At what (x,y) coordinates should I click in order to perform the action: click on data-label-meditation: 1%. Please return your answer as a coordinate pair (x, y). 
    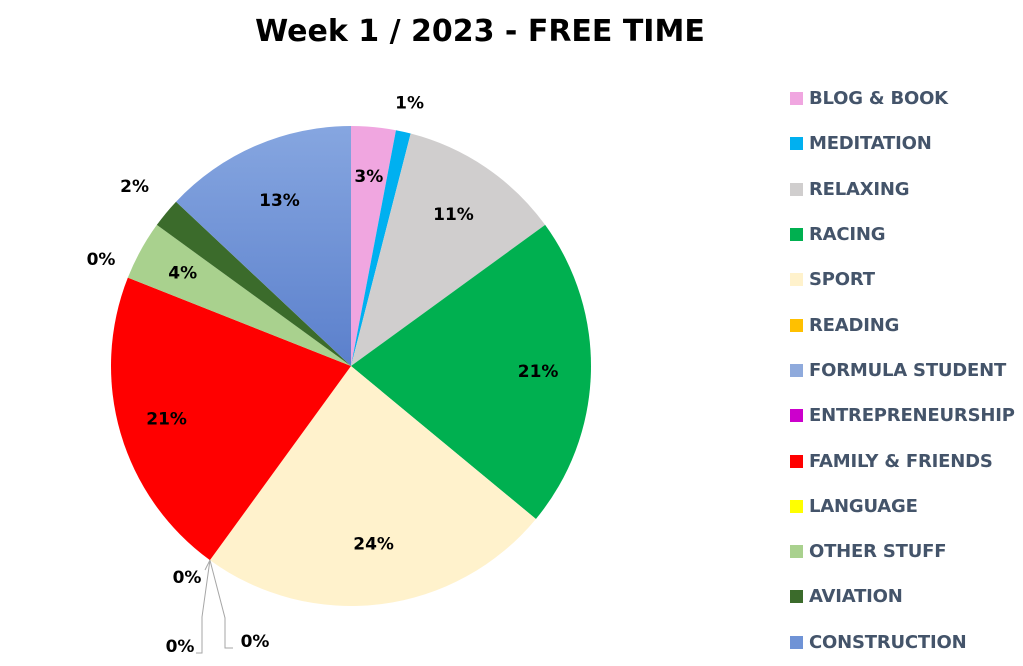
    Looking at the image, I should click on (409, 104).